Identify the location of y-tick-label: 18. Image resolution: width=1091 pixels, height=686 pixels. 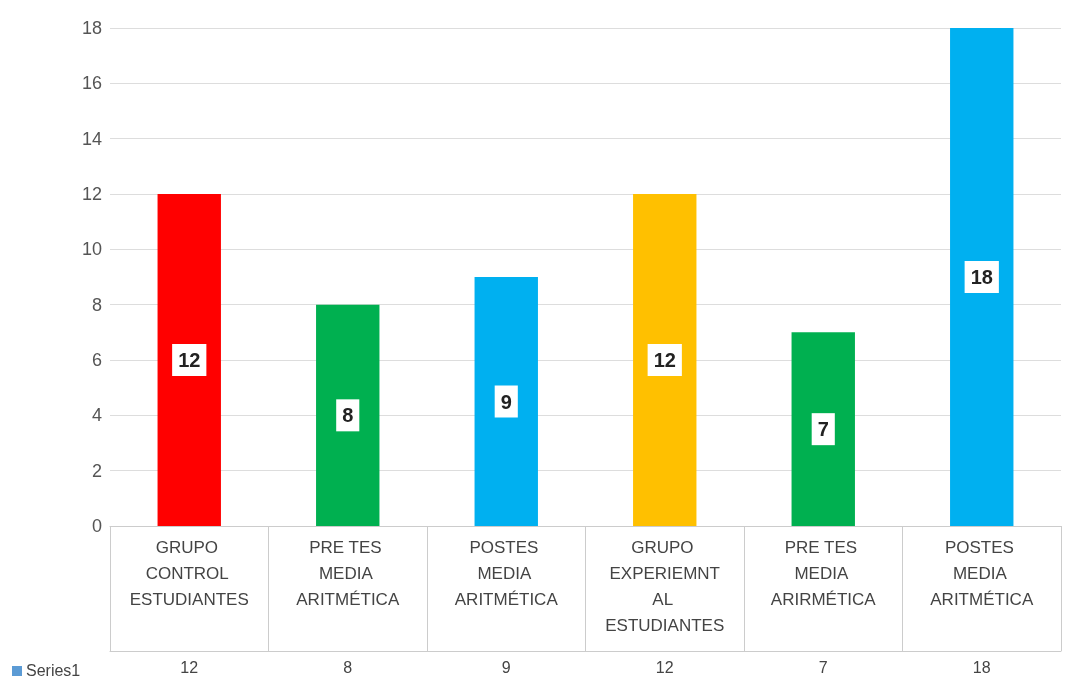
(91, 28).